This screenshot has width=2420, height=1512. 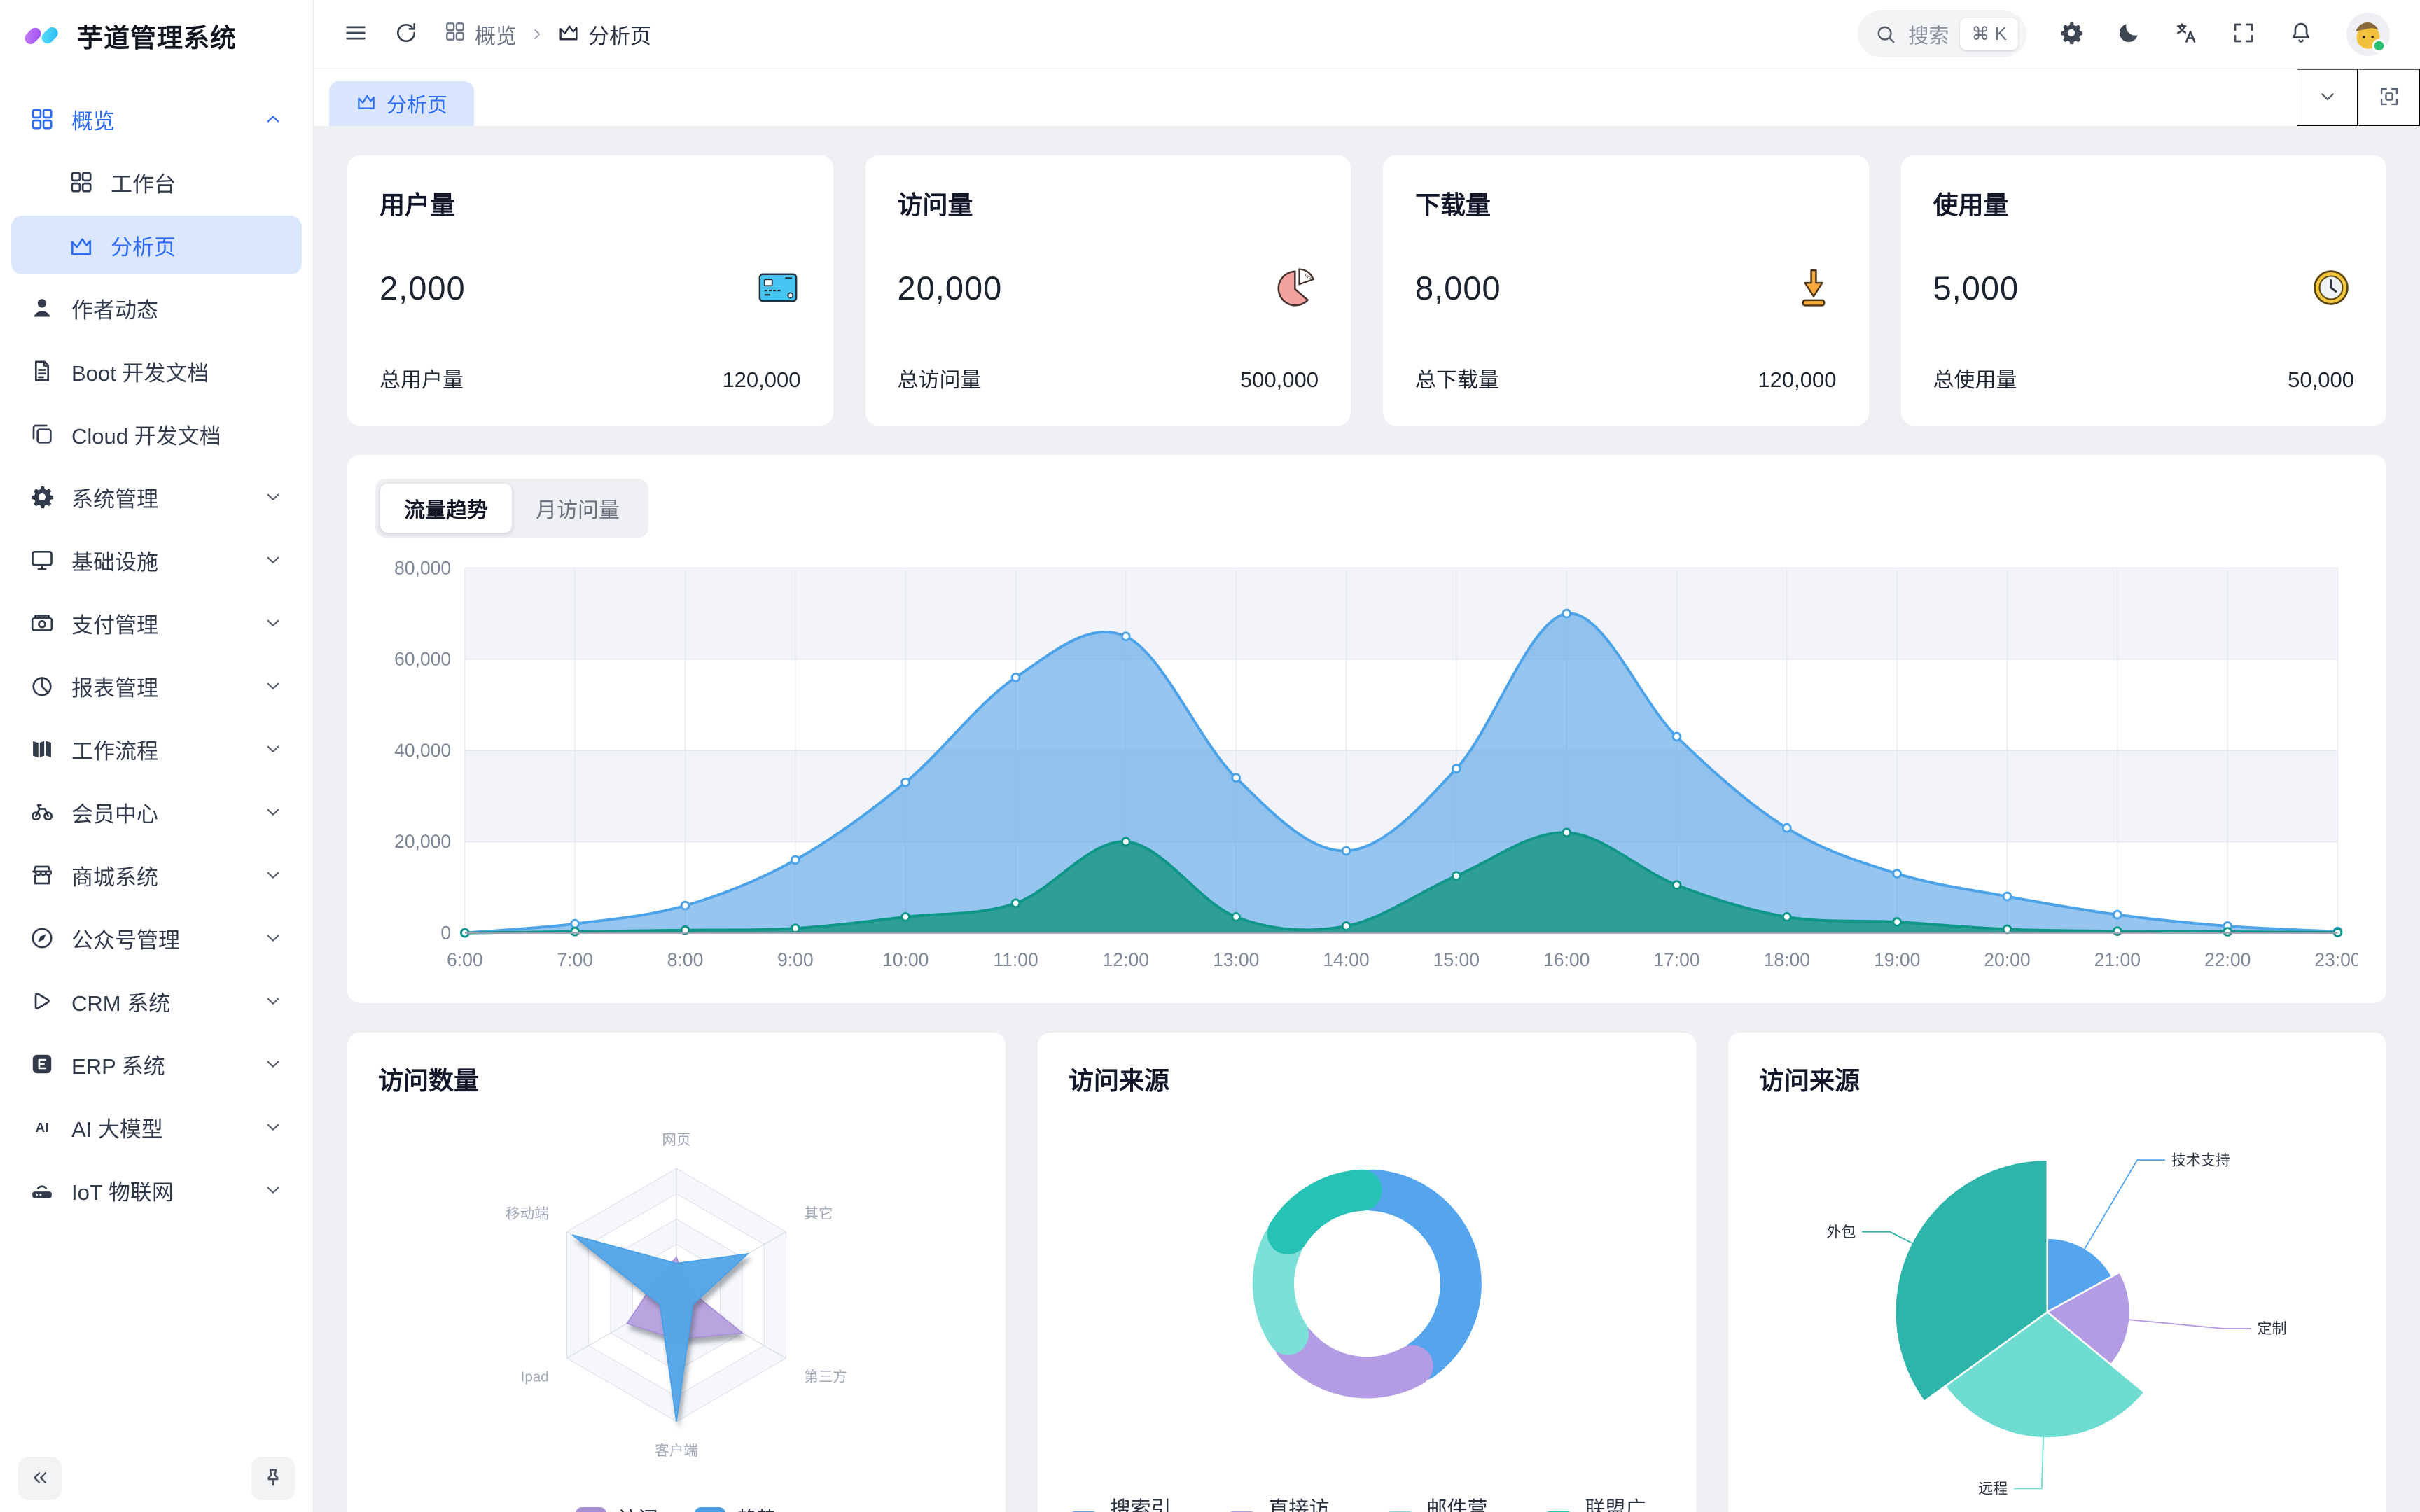 I want to click on legend-item: 访问, so click(x=616, y=1507).